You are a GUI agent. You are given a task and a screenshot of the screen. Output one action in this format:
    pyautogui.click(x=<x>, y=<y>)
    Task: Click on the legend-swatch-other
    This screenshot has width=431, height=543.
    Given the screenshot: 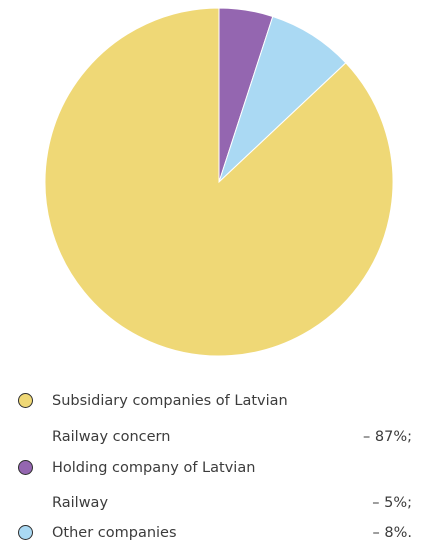 What is the action you would take?
    pyautogui.click(x=25, y=532)
    